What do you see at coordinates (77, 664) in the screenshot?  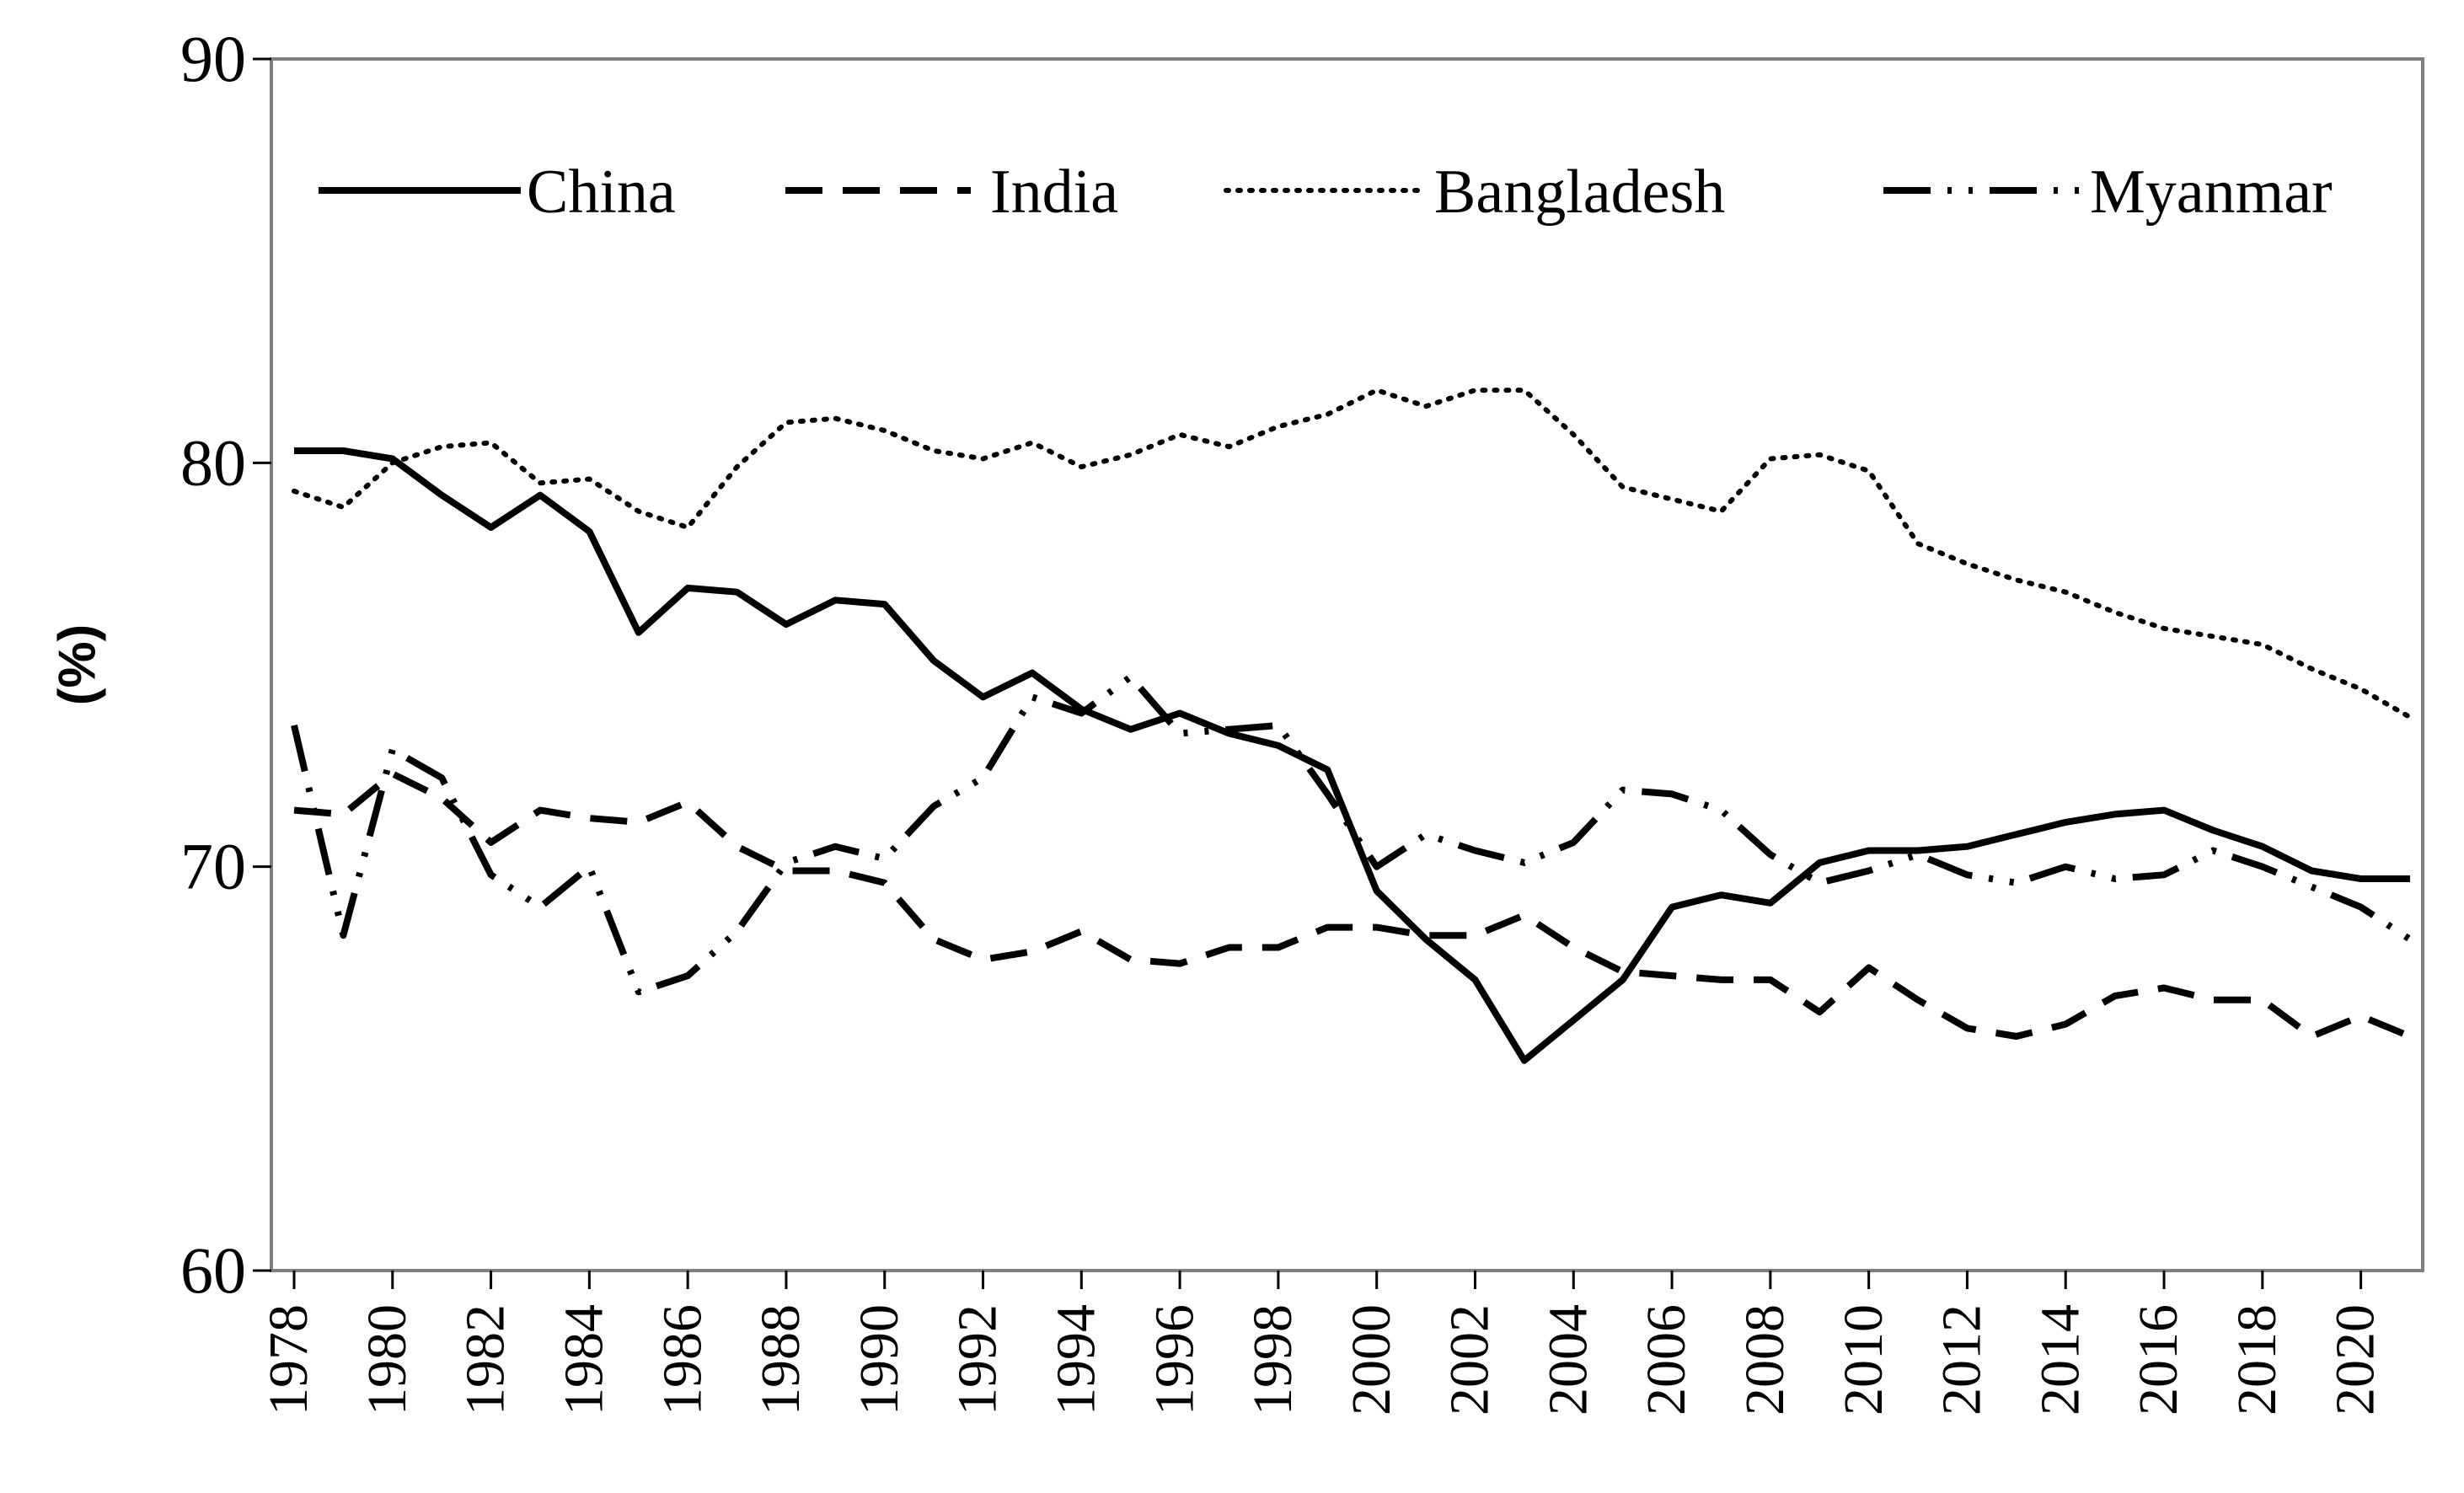 I see `y-axis-label: (%)` at bounding box center [77, 664].